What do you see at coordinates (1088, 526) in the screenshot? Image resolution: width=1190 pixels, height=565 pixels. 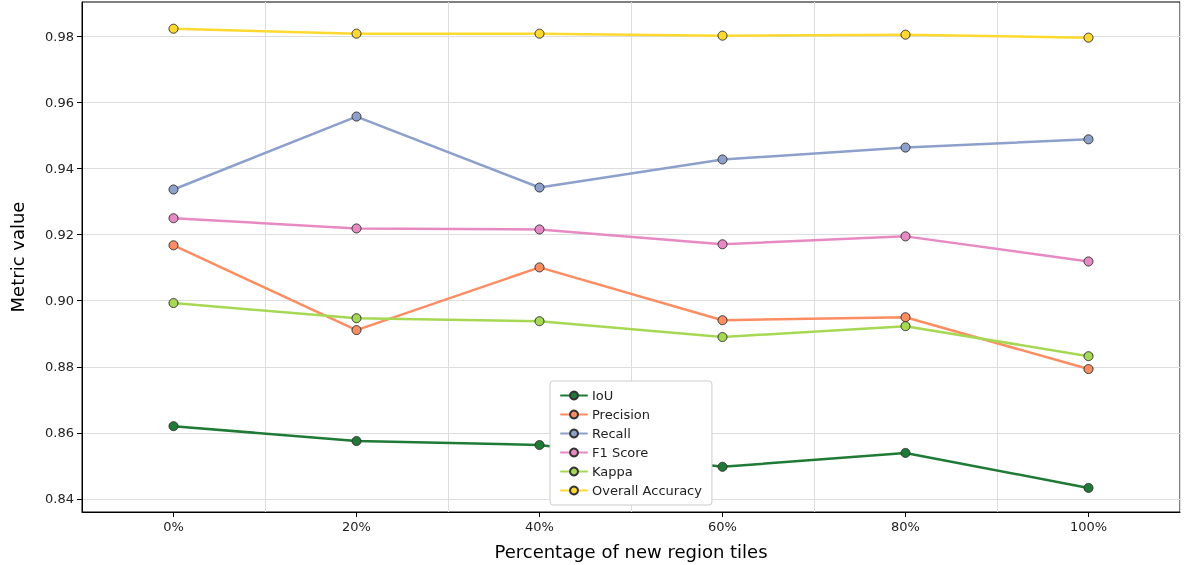 I see `x-tick-label: 100%` at bounding box center [1088, 526].